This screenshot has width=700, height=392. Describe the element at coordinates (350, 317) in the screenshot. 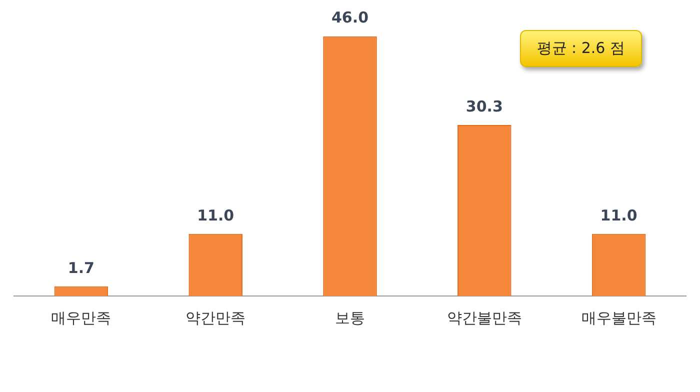

I see `x-tick-label: 보통` at that location.